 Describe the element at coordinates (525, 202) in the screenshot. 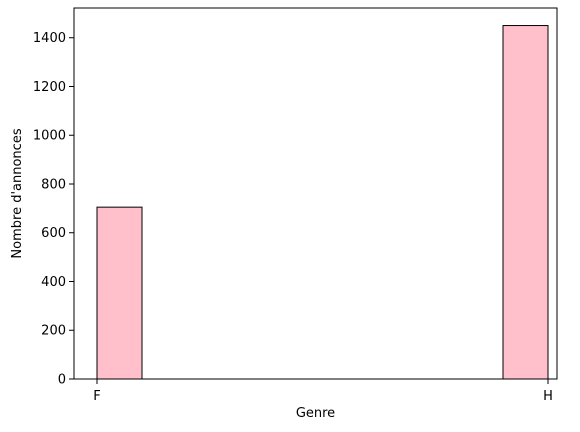

I see `bar-H` at that location.